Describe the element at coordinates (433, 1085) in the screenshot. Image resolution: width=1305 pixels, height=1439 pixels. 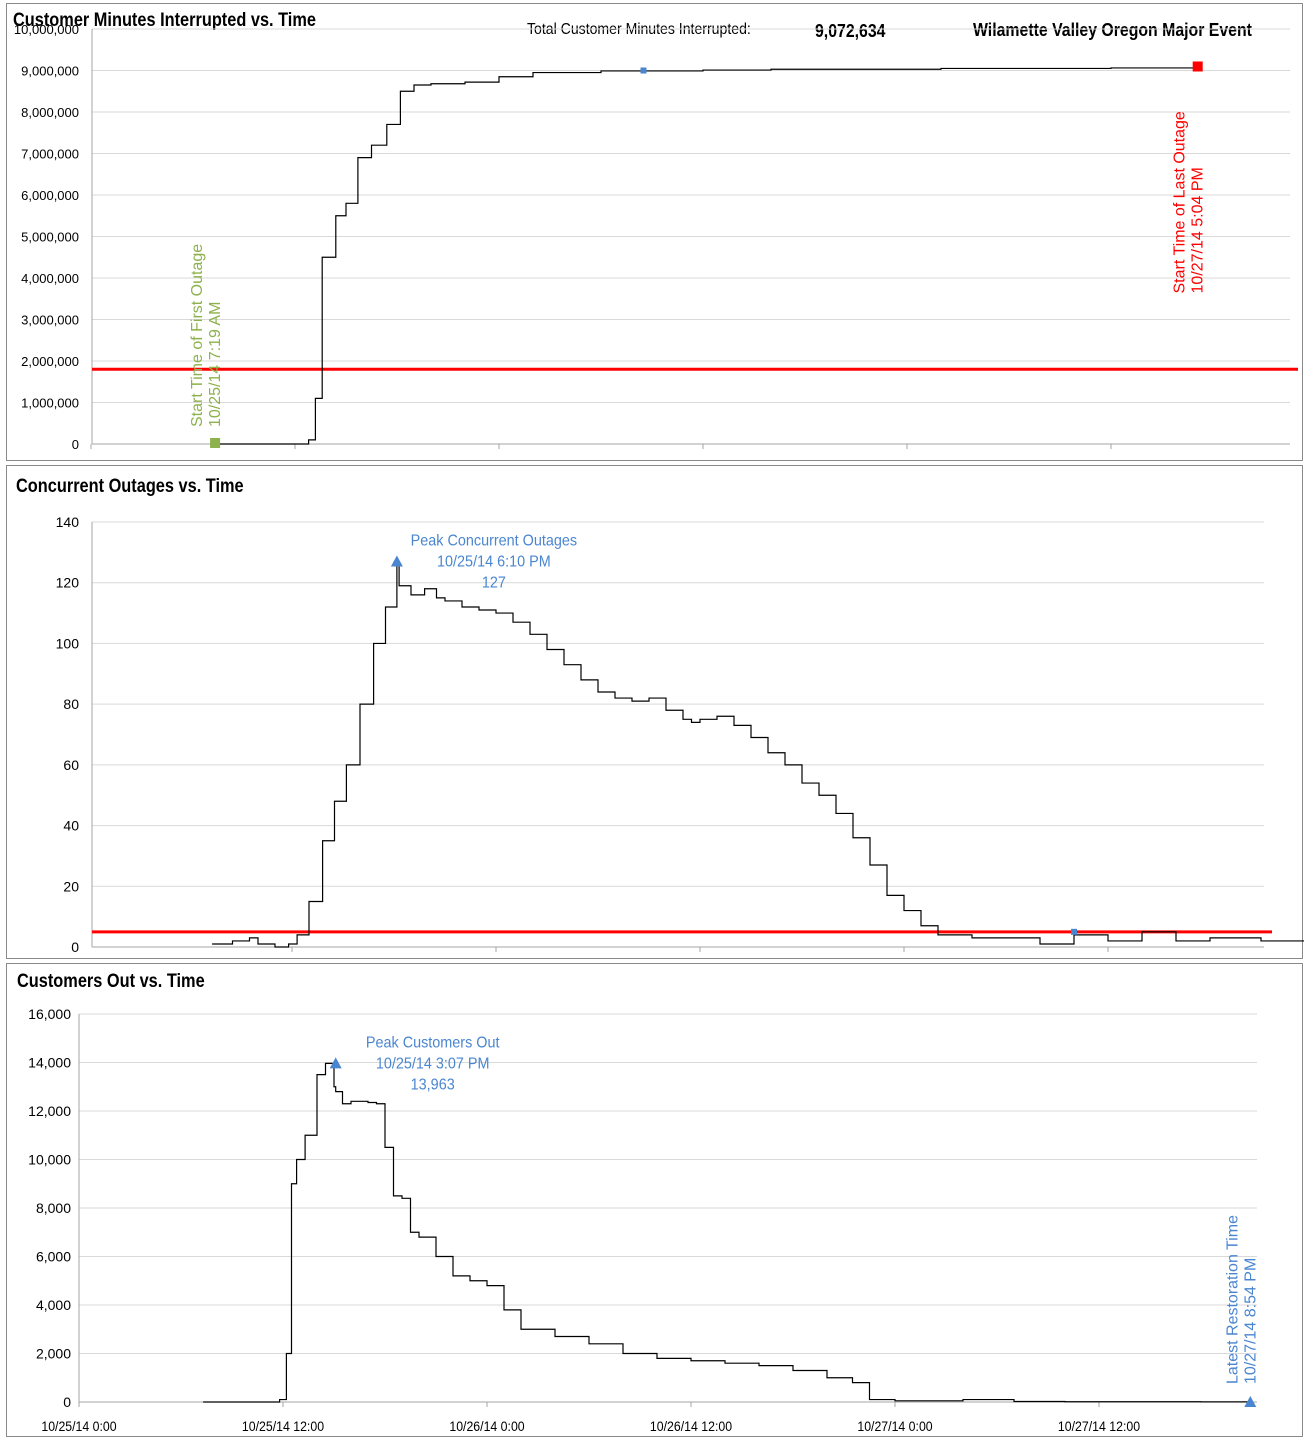
I see `annotation-label: 13,963` at that location.